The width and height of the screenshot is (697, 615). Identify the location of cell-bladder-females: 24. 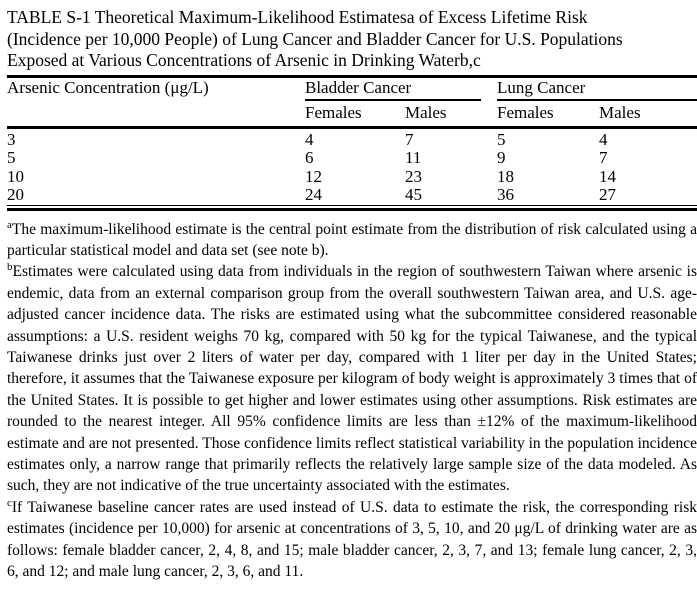
(313, 195).